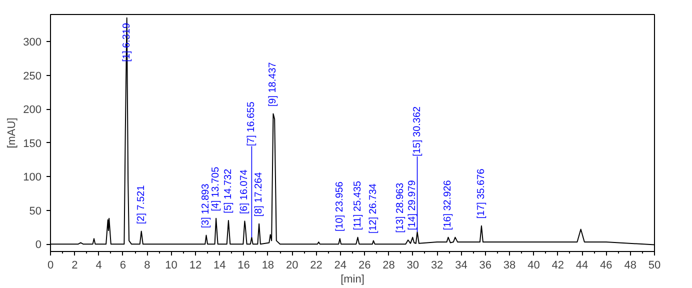 This screenshot has height=288, width=692. I want to click on x-tick-label: 20, so click(292, 266).